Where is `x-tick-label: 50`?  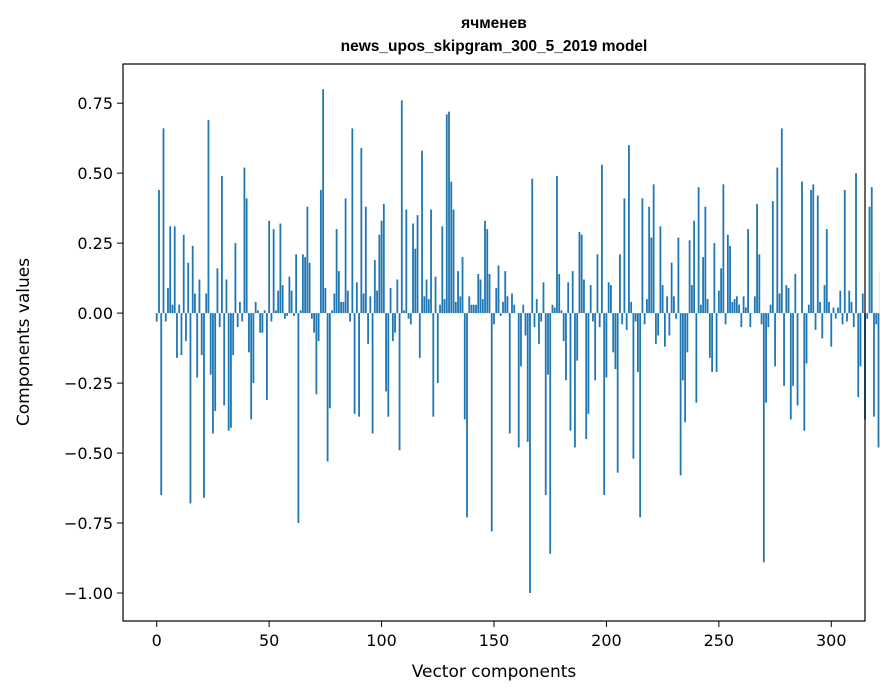 x-tick-label: 50 is located at coordinates (269, 640).